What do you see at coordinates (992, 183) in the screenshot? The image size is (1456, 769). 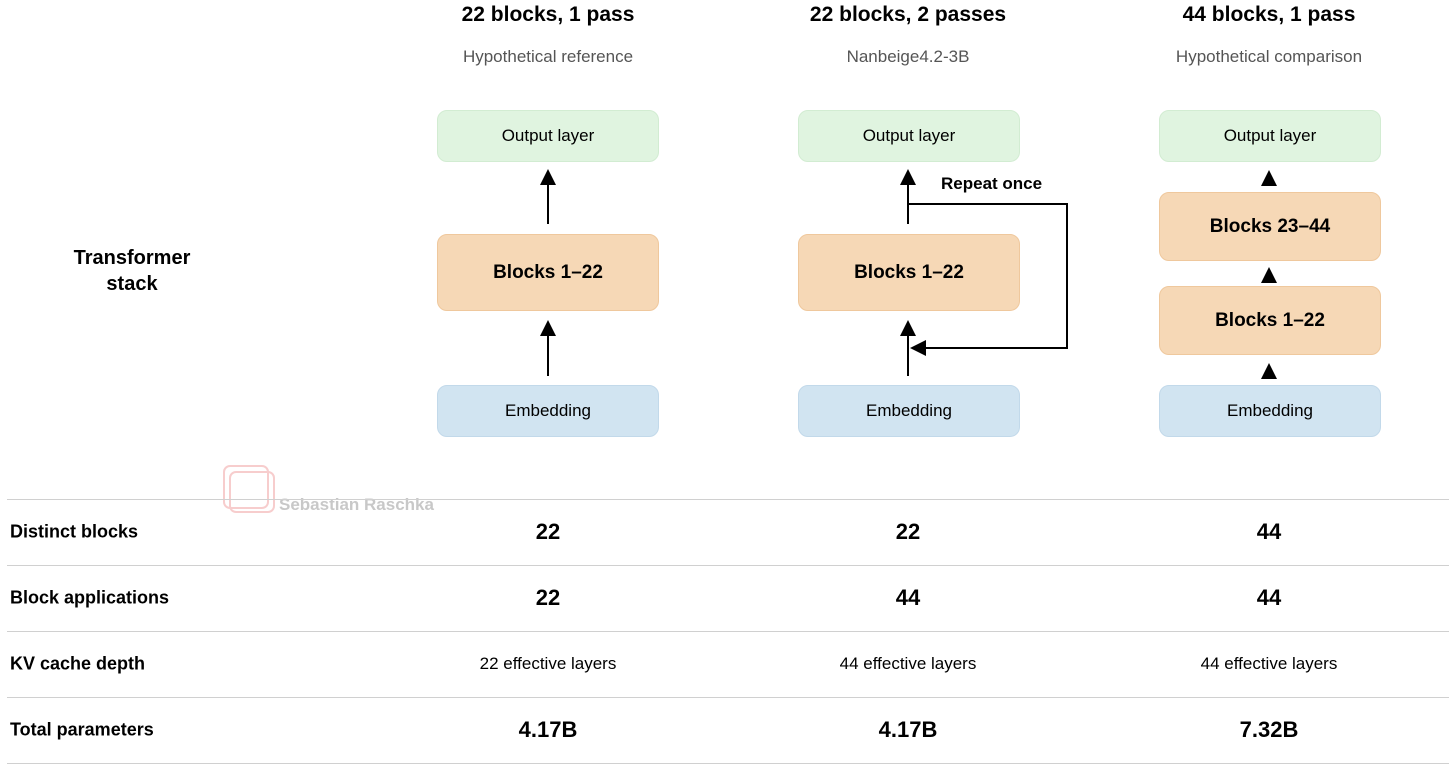 I see `loop-label: Repeat once` at bounding box center [992, 183].